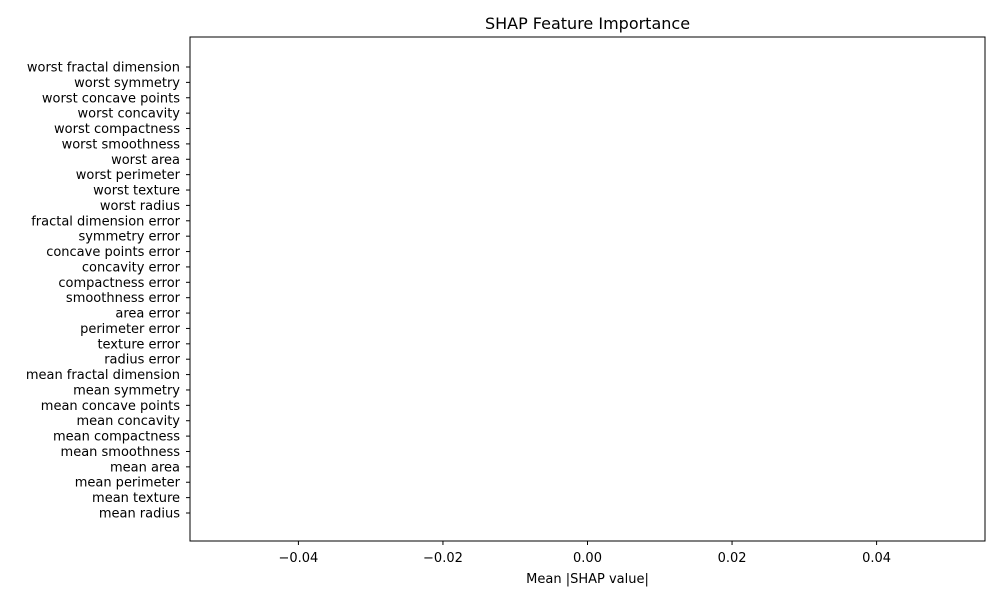 This screenshot has width=1000, height=600. Describe the element at coordinates (142, 360) in the screenshot. I see `y-tick-label: radius error` at that location.